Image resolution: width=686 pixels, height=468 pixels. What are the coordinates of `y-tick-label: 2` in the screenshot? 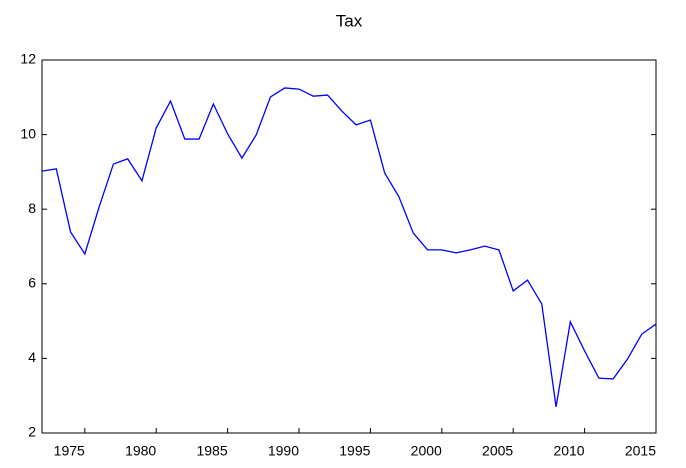 It's located at (32, 432).